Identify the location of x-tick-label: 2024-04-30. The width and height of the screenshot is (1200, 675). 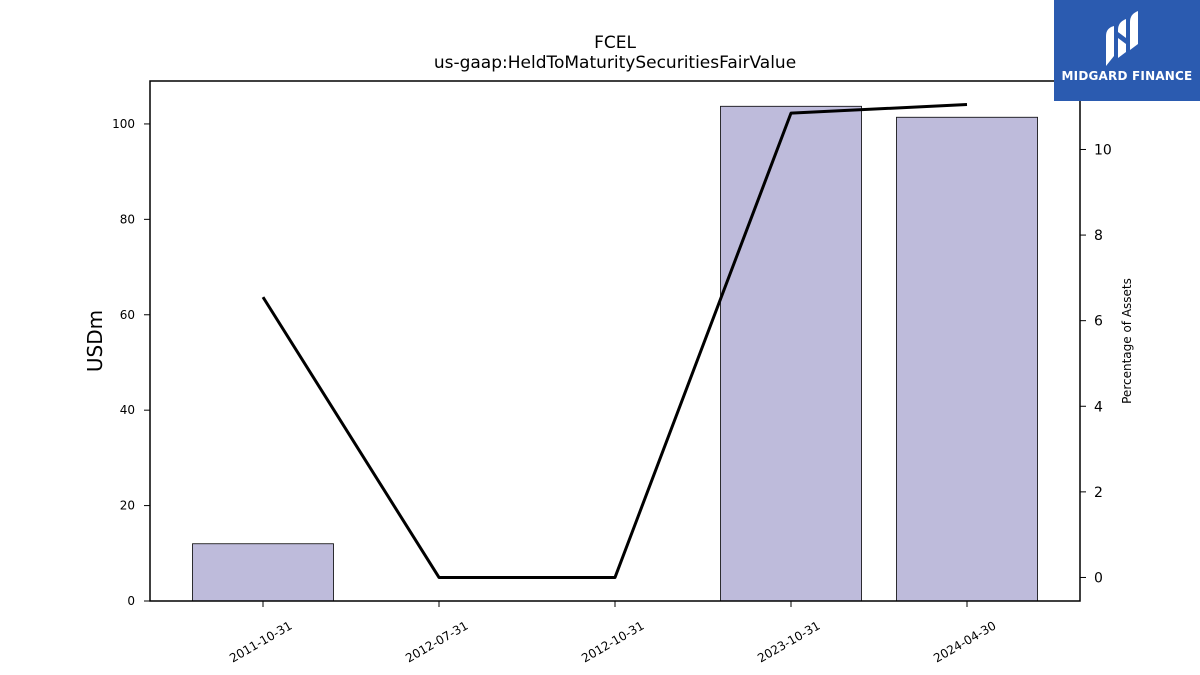
(964, 641).